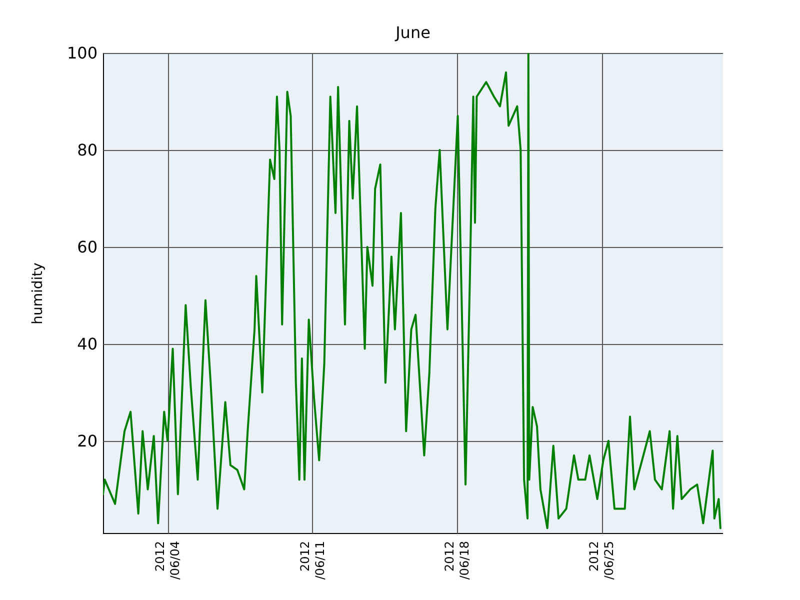 Image resolution: width=800 pixels, height=600 pixels. Describe the element at coordinates (457, 560) in the screenshot. I see `x-tick-label: 2012 /06/18` at that location.